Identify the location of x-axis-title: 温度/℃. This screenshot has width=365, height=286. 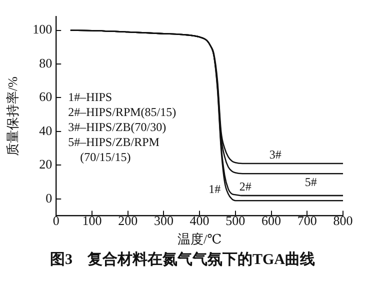
(199, 239).